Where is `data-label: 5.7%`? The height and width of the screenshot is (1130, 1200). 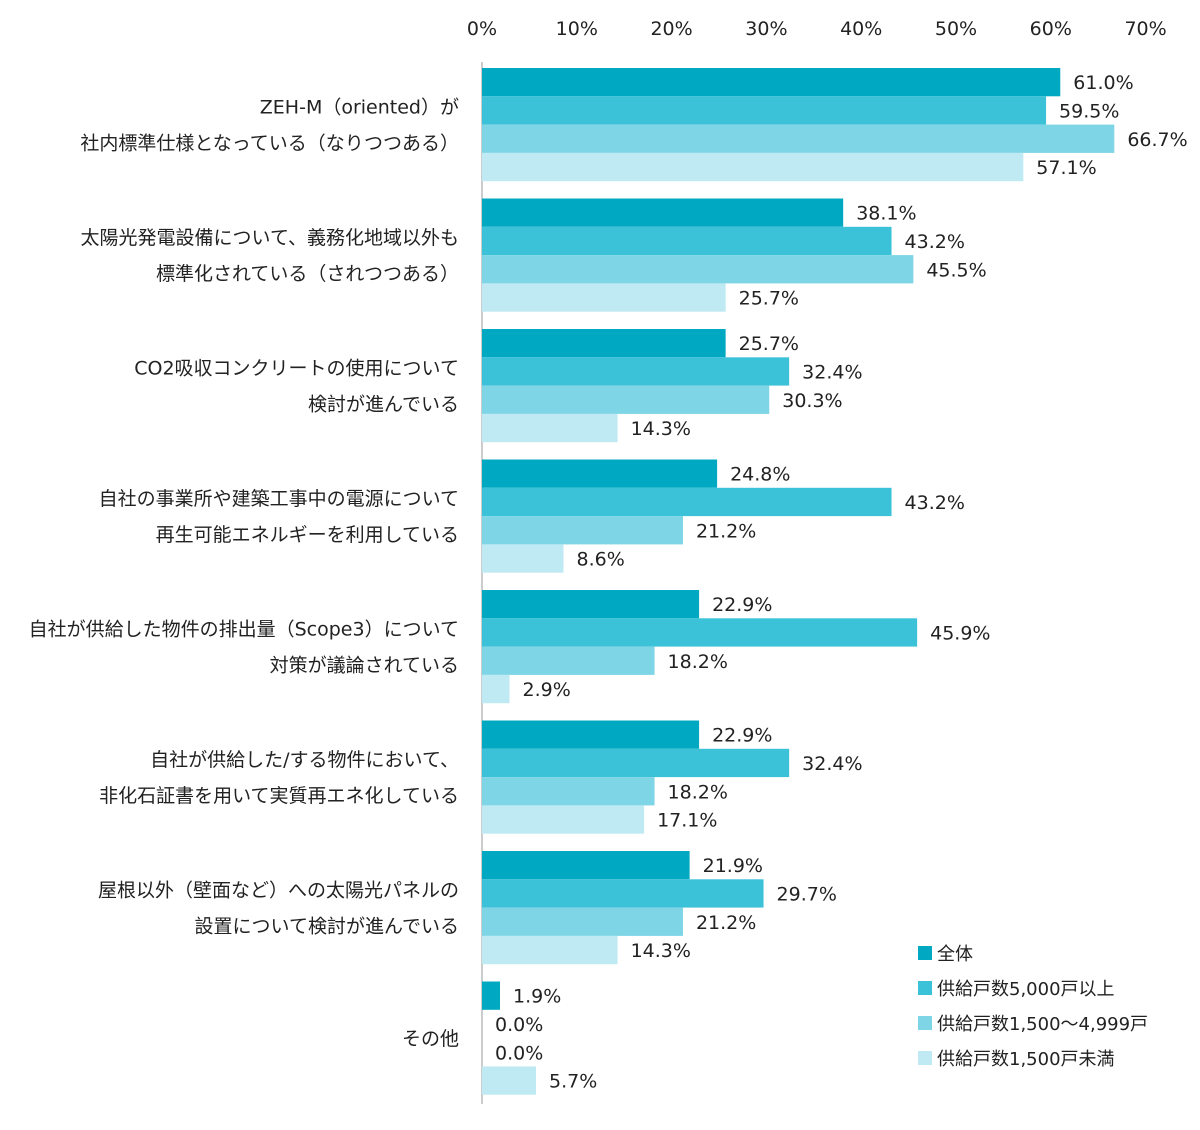
data-label: 5.7% is located at coordinates (573, 1082).